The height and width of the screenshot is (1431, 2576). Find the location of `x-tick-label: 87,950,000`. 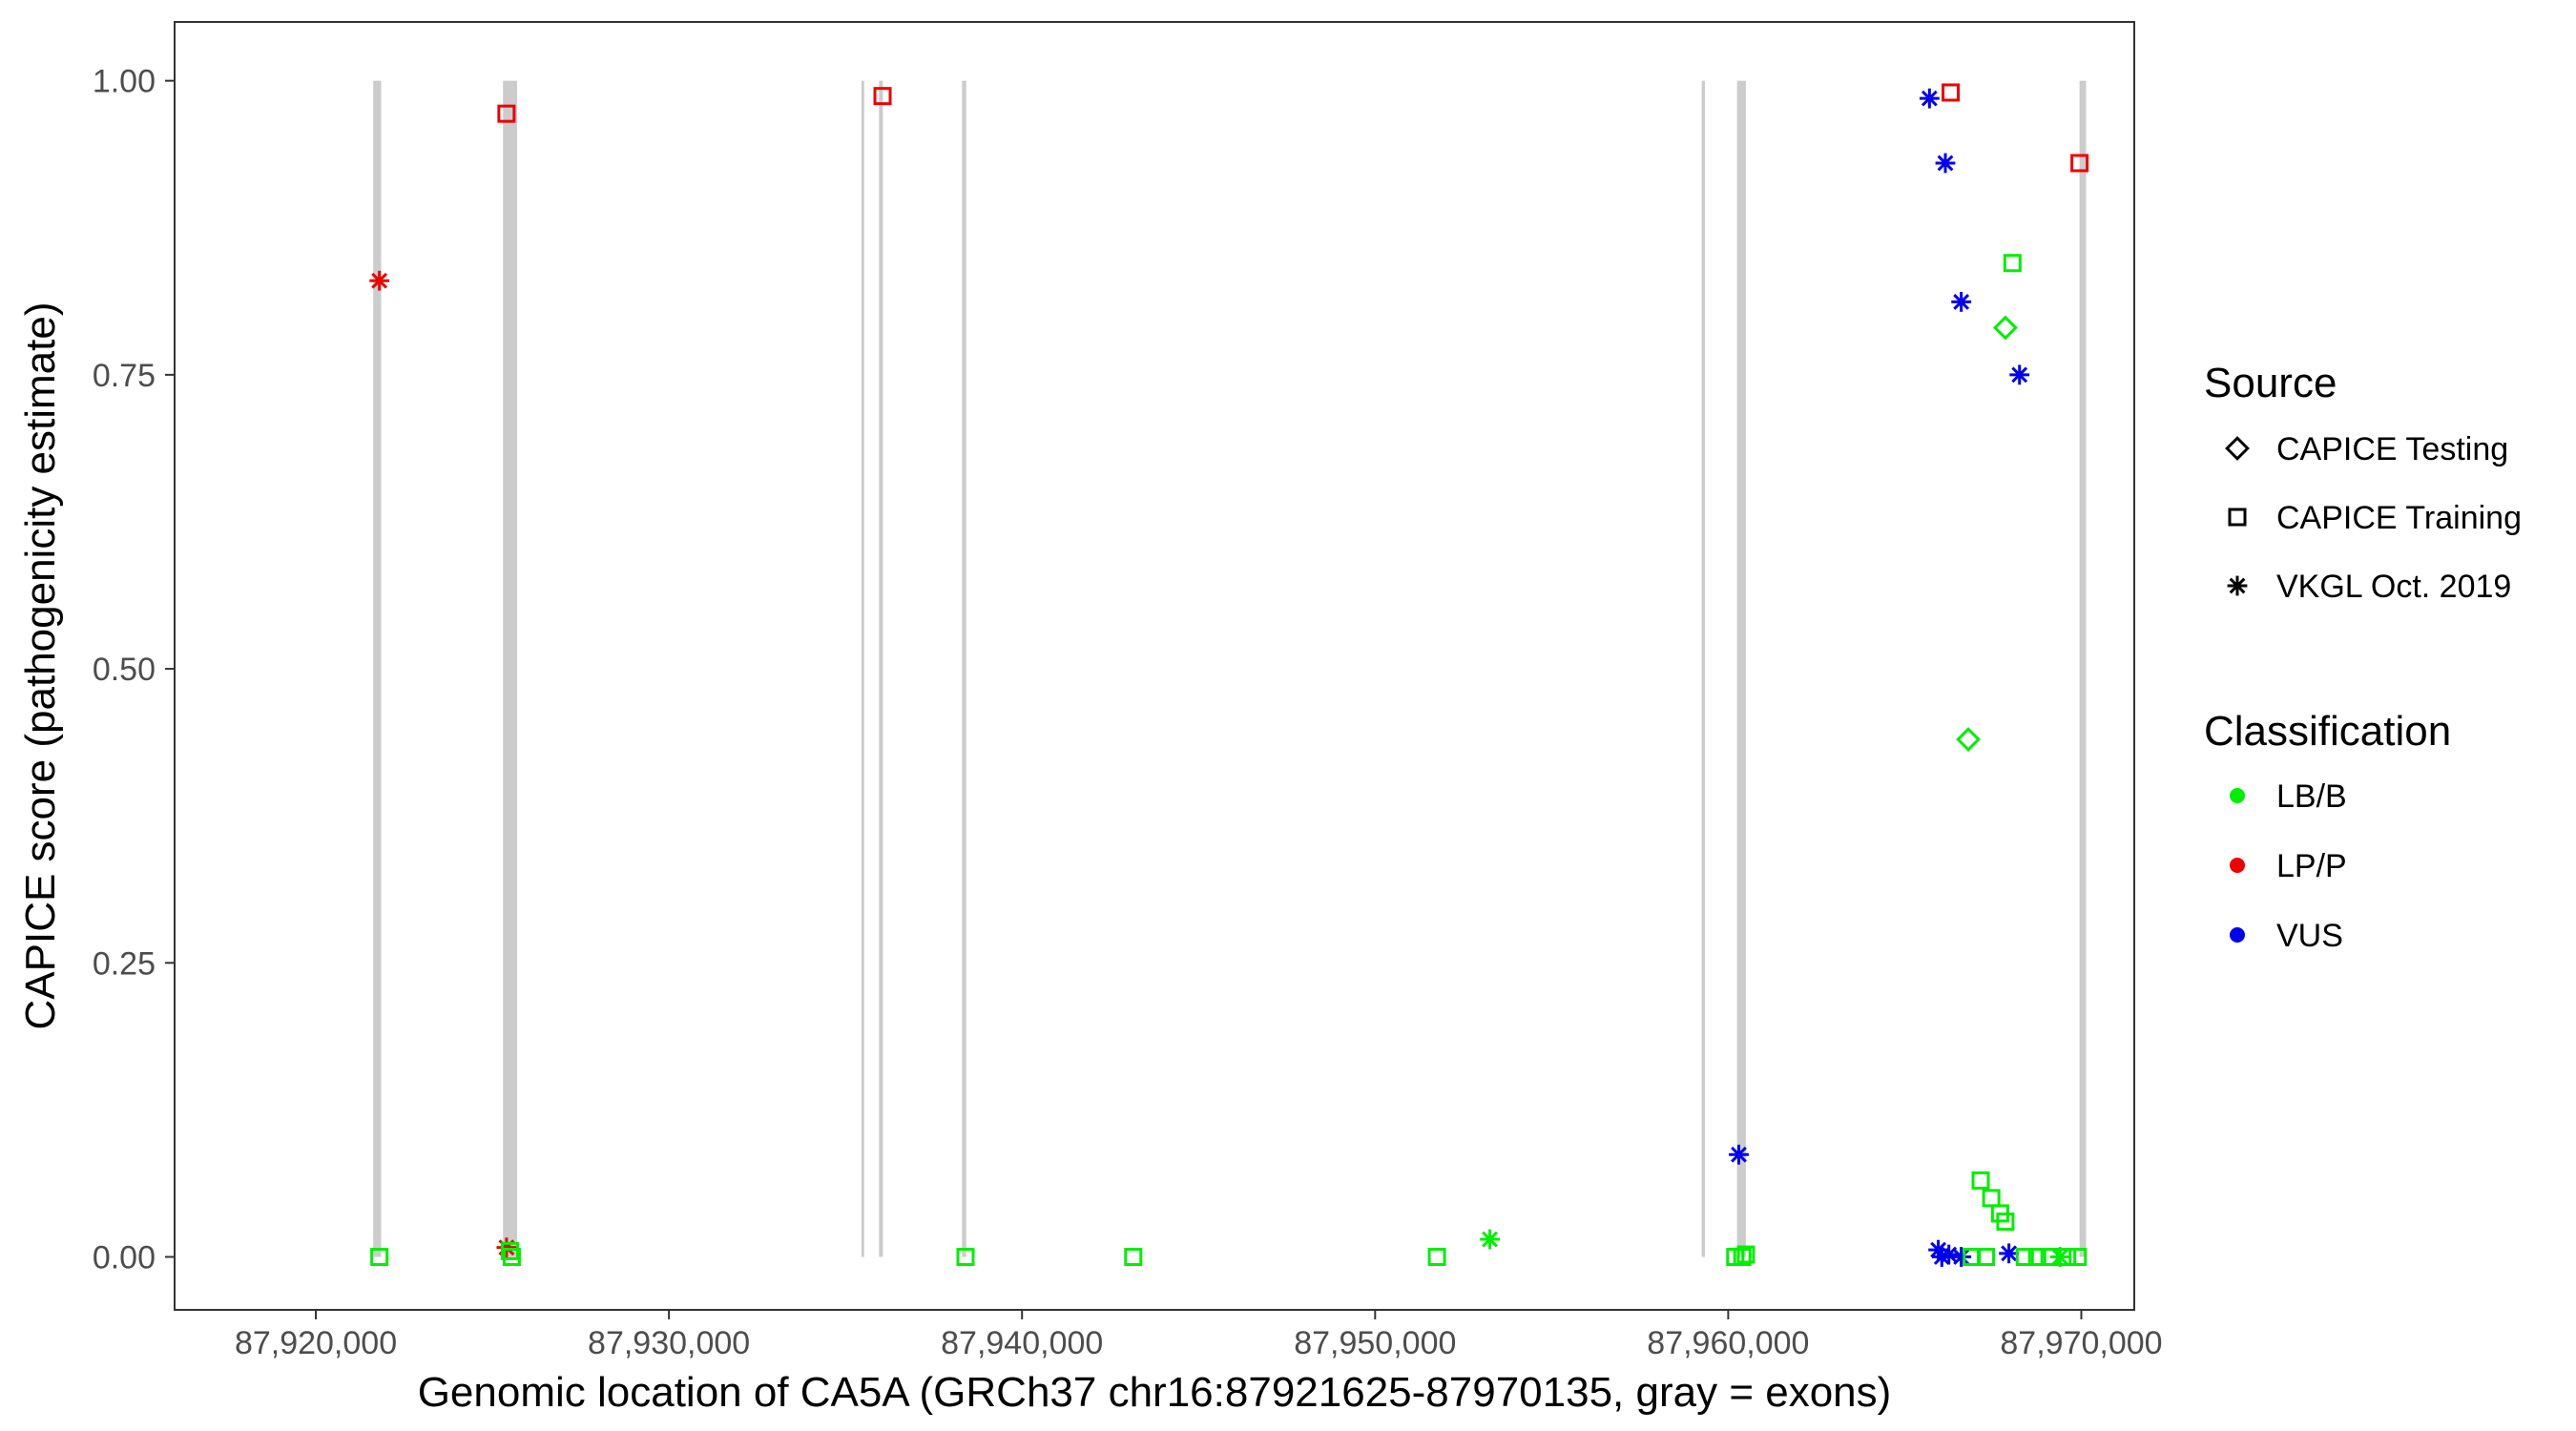

x-tick-label: 87,950,000 is located at coordinates (1375, 1343).